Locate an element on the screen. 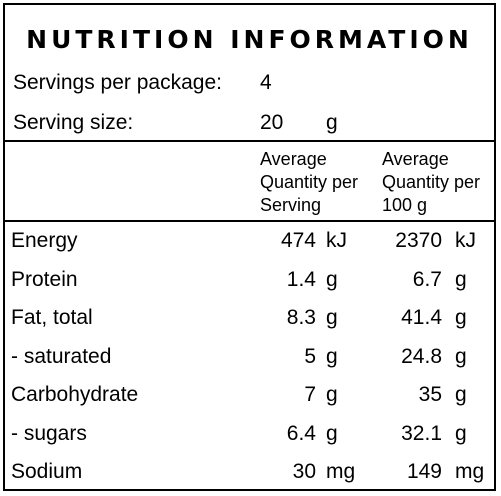 The height and width of the screenshot is (496, 501). panel-title: NUTRITION INFORMATION is located at coordinates (249, 39).